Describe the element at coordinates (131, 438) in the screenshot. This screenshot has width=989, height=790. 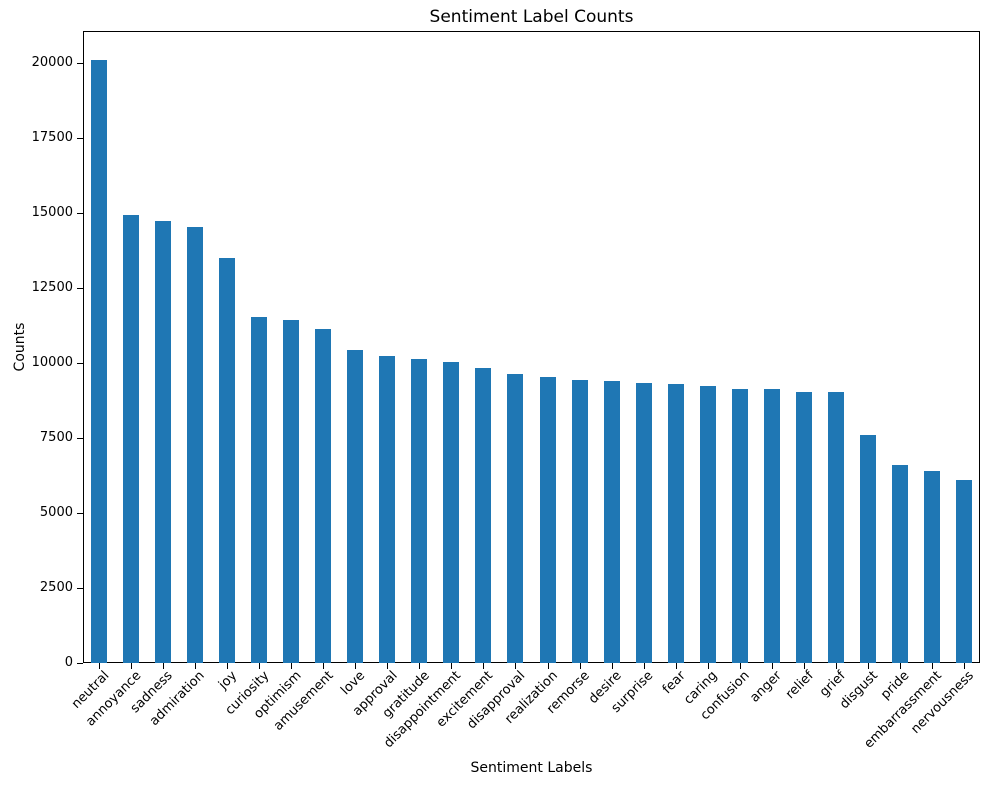
I see `bar-annoyance` at that location.